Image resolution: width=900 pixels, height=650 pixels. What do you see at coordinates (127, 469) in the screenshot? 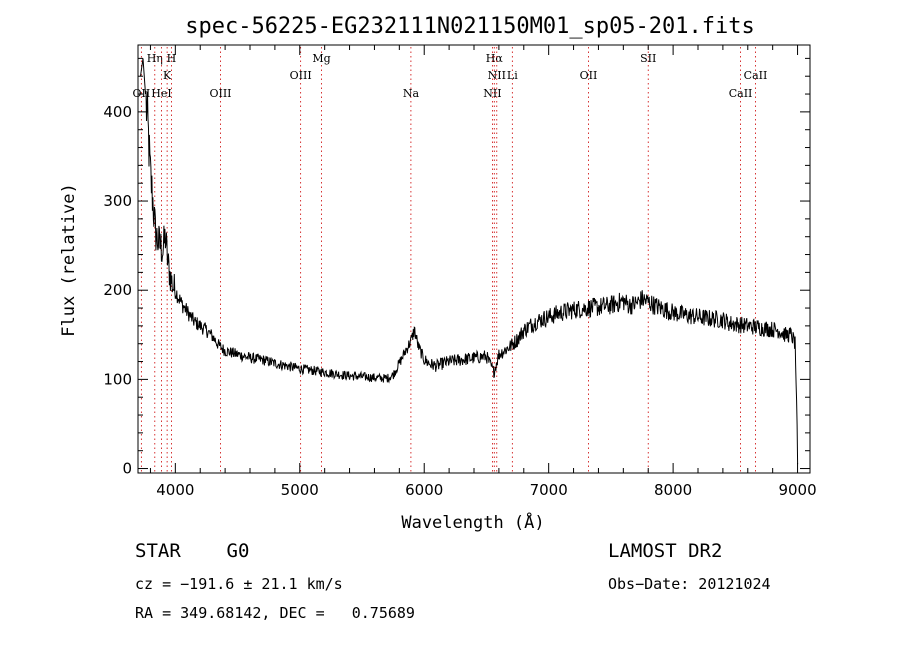
I see `y-tick-label-0: 0` at bounding box center [127, 469].